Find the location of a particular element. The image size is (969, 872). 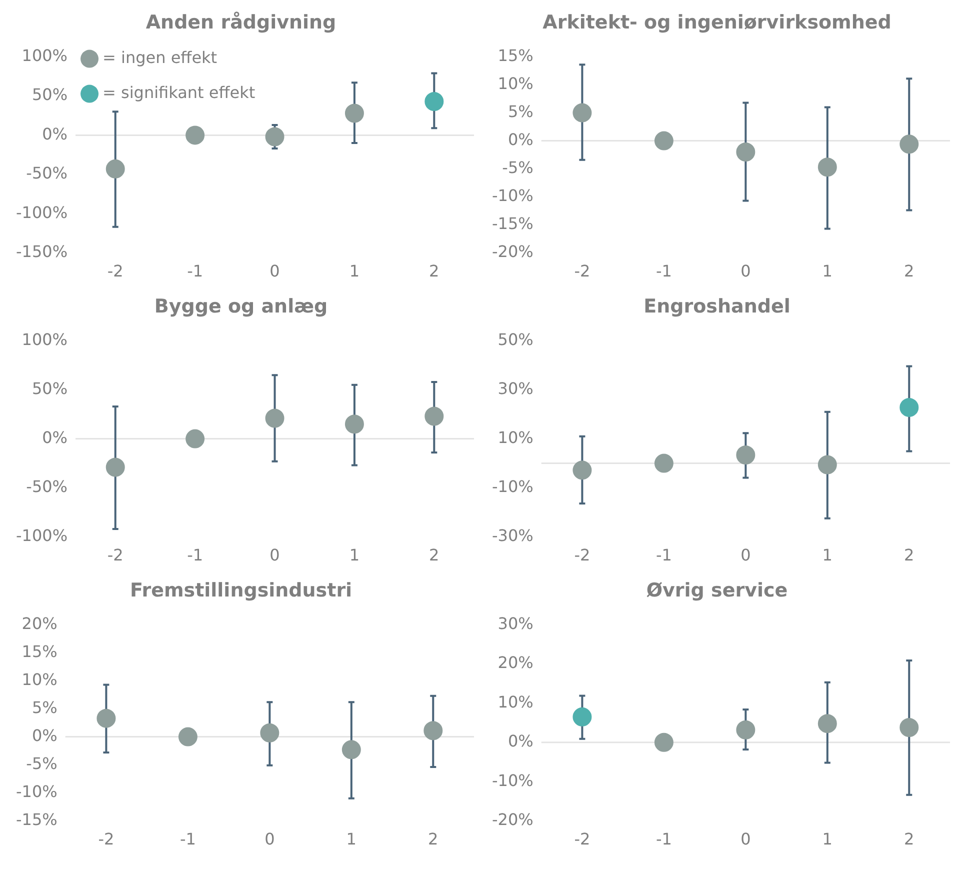

legend-label: = signifikant effekt is located at coordinates (179, 92).